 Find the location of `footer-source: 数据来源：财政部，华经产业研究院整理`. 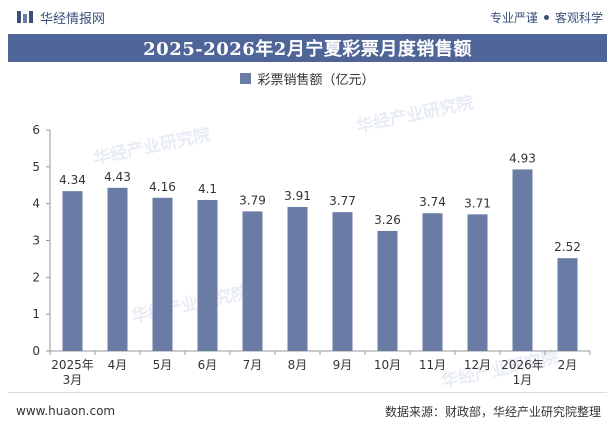

footer-source: 数据来源：财政部，华经产业研究院整理 is located at coordinates (492, 411).